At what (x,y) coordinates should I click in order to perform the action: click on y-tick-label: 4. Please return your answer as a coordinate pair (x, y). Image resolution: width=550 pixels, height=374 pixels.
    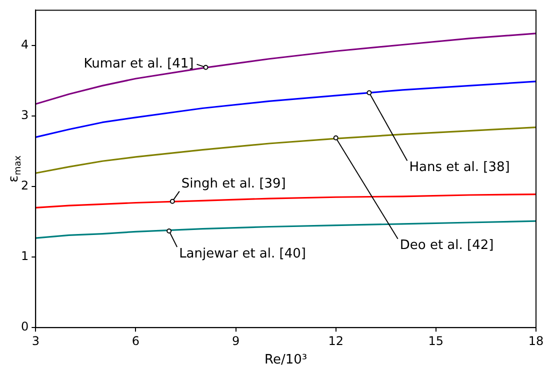
    Looking at the image, I should click on (24, 45).